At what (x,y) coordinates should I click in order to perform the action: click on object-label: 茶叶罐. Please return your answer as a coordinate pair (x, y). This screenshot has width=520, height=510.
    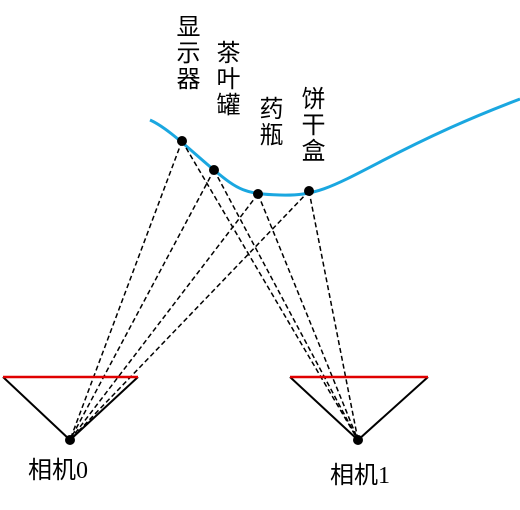
    Looking at the image, I should click on (226, 79).